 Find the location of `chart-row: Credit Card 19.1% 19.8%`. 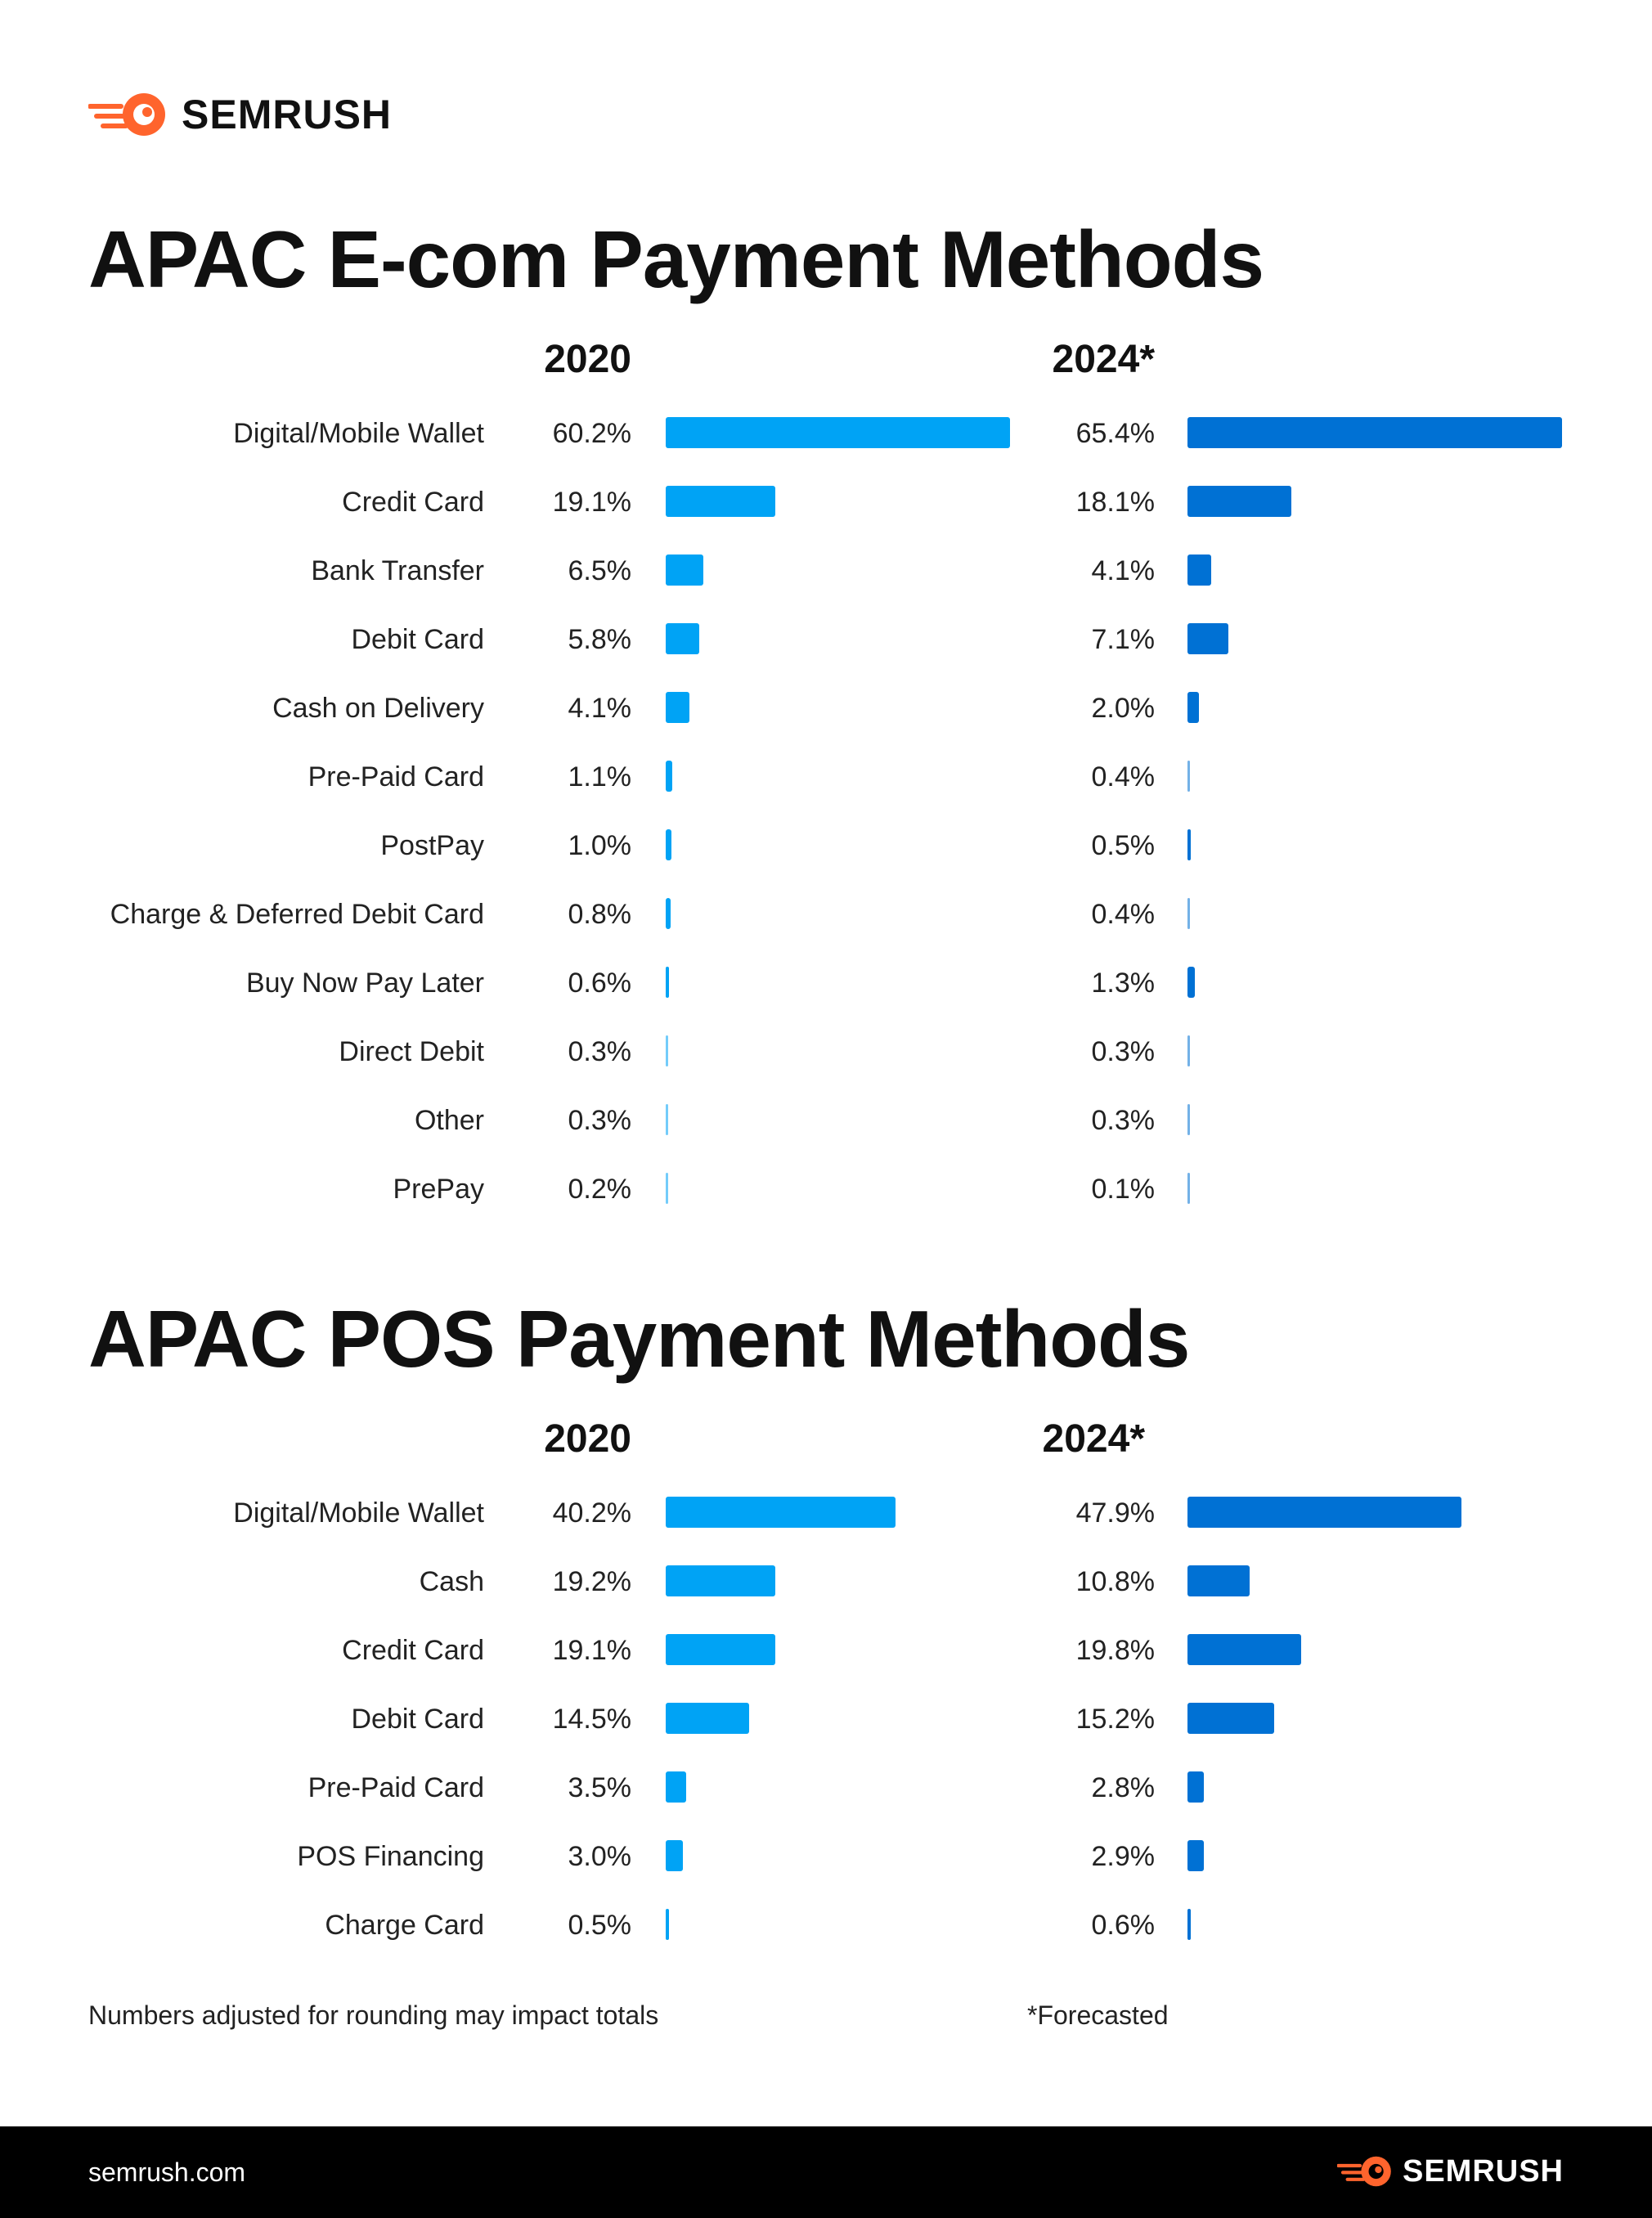

chart-row: Credit Card 19.1% 19.8% is located at coordinates (826, 1651).